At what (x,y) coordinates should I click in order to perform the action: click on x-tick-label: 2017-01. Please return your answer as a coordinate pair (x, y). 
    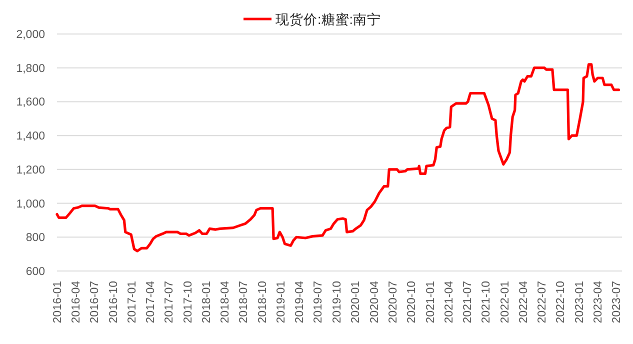
    Looking at the image, I should click on (132, 302).